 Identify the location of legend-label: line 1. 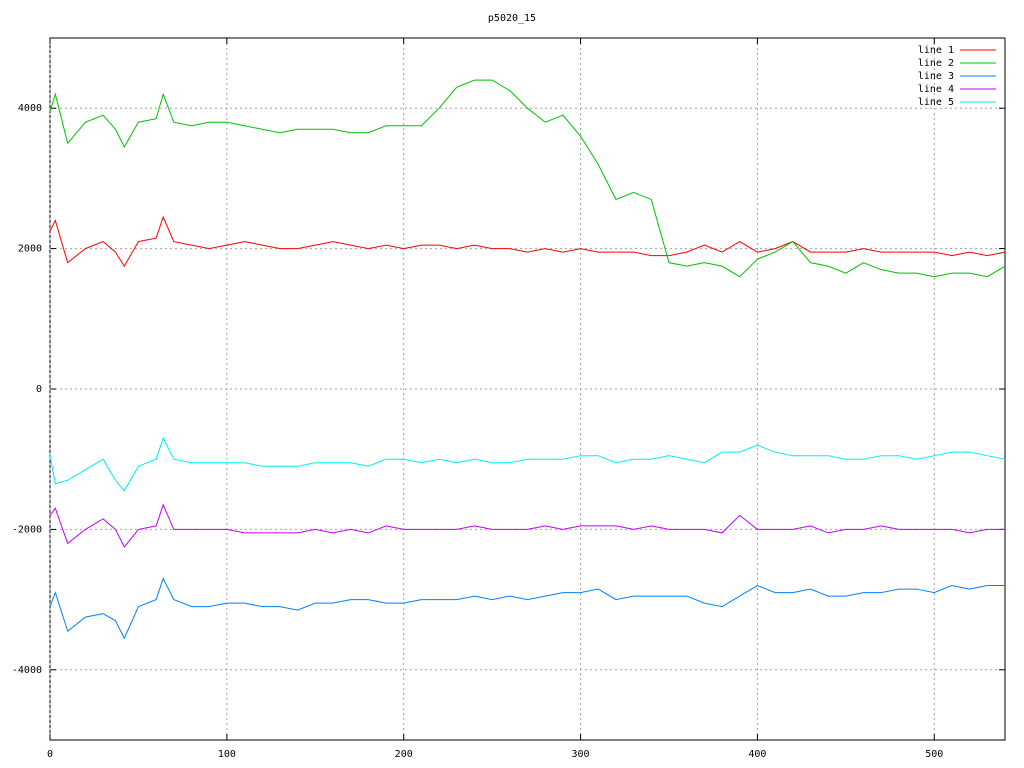
(936, 50).